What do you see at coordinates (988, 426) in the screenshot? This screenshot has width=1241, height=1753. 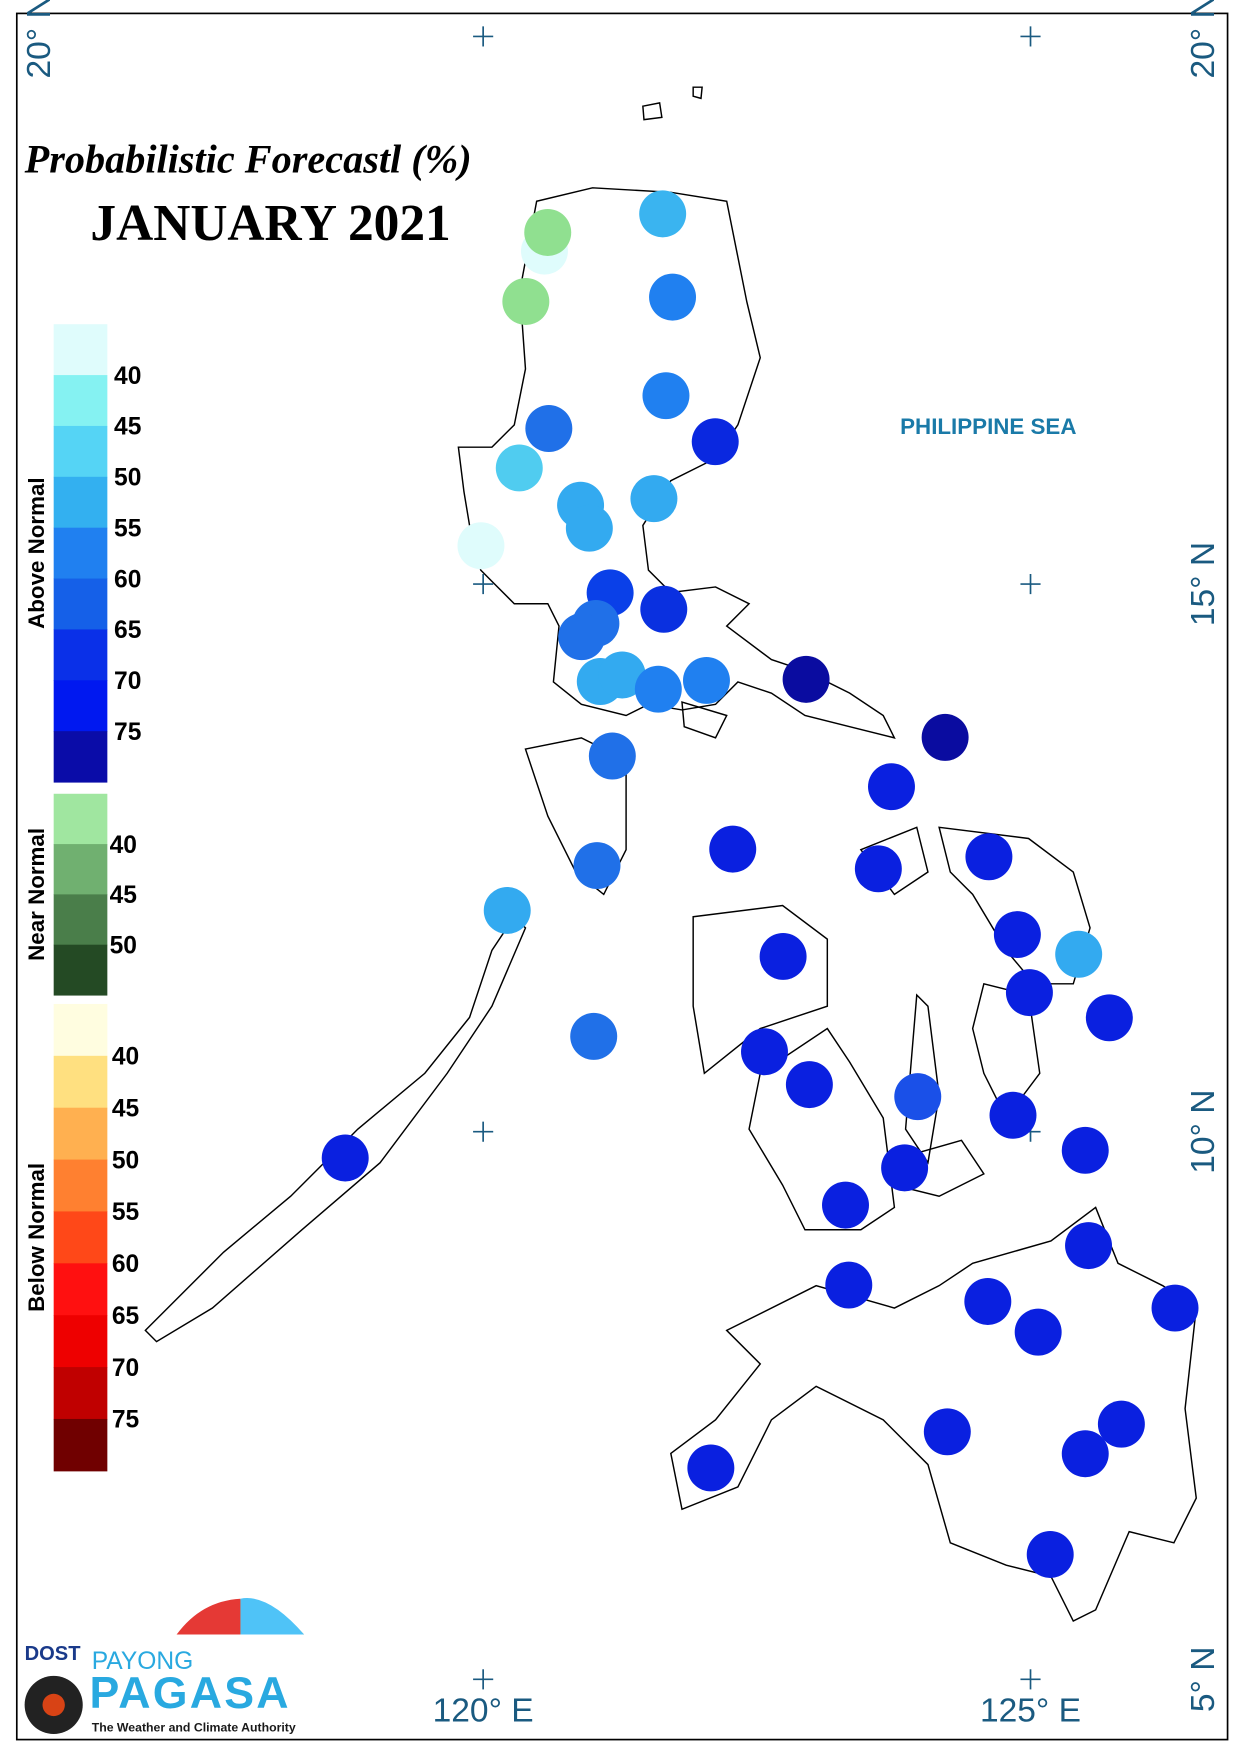 I see `sea-label: PHILIPPINE SEA` at bounding box center [988, 426].